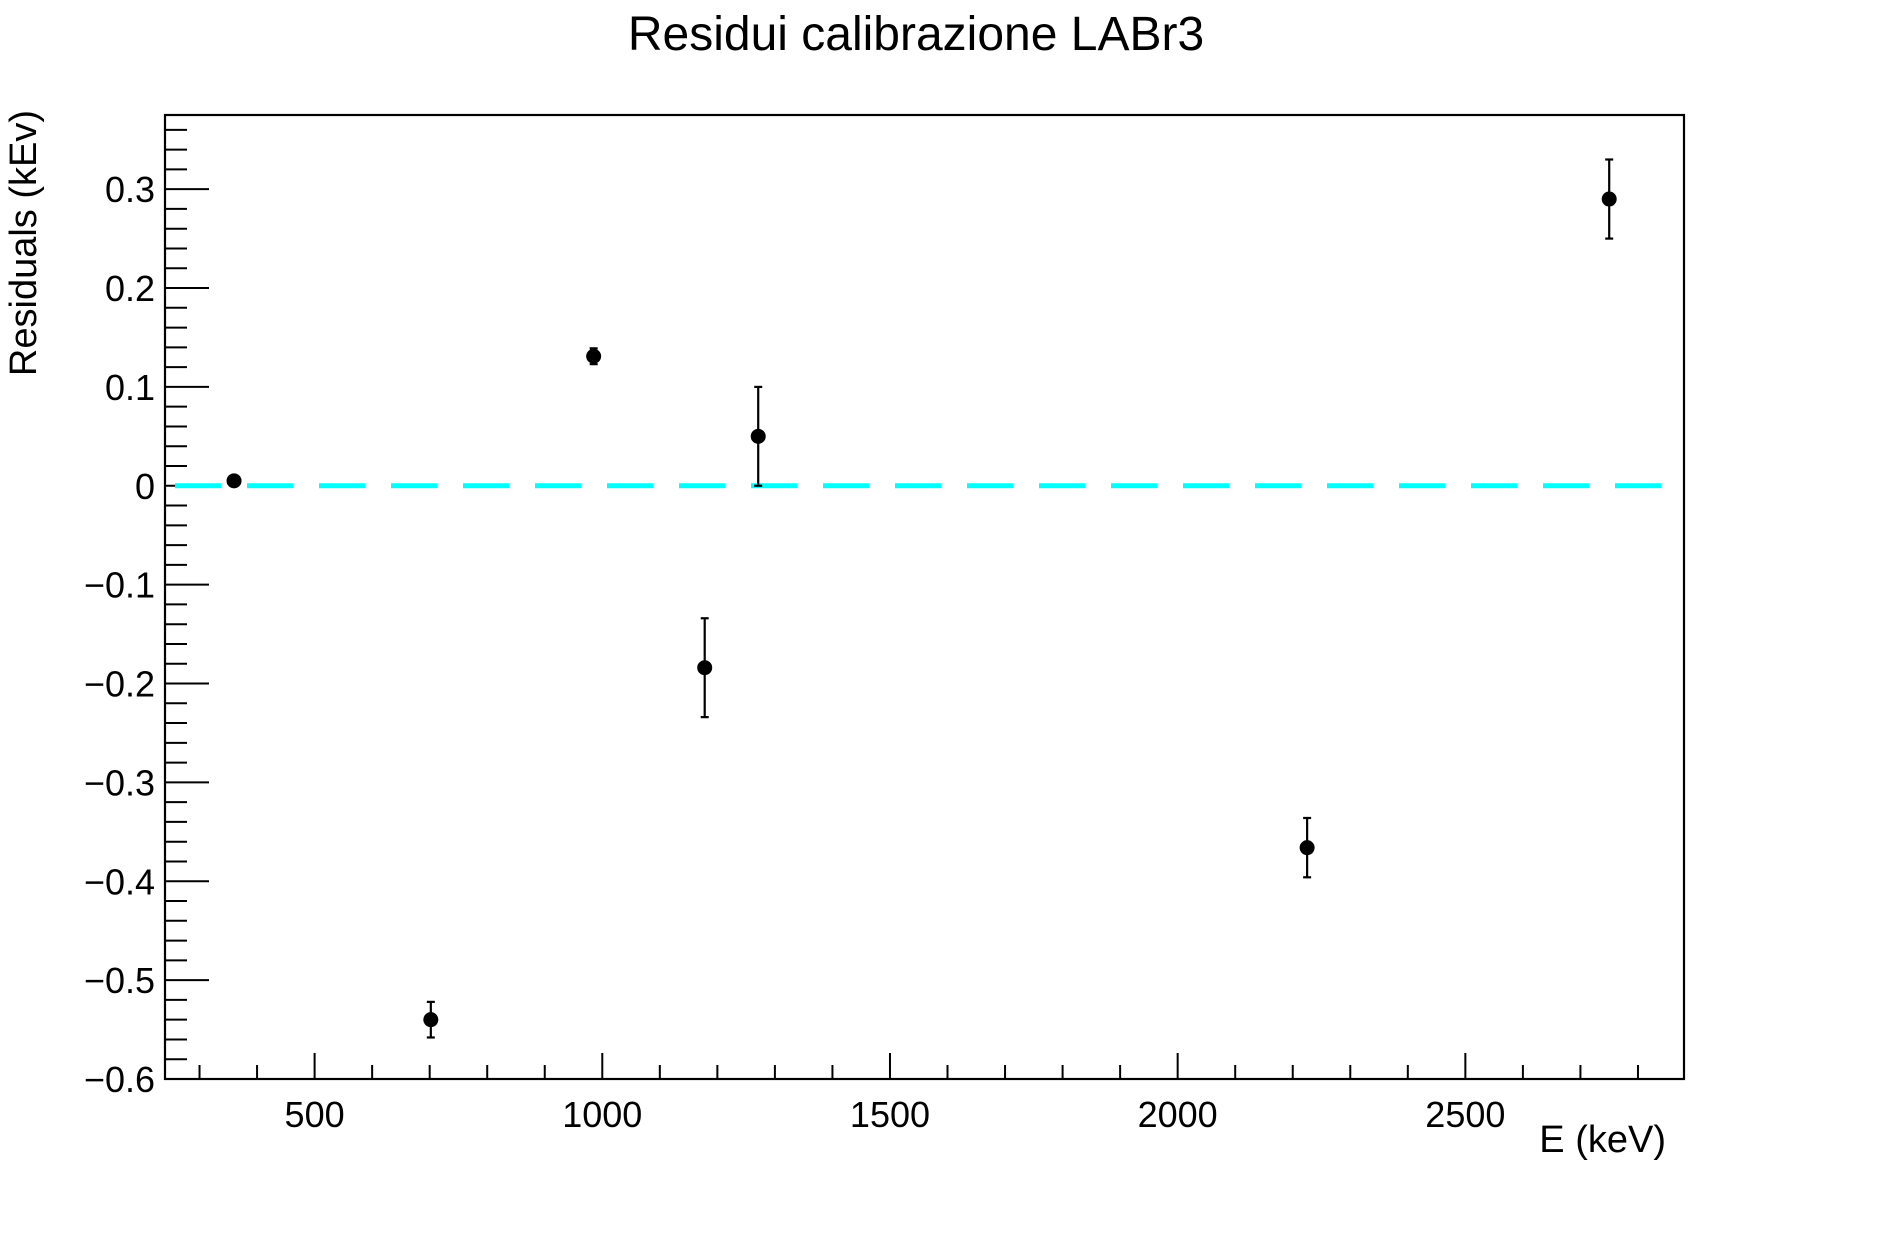 The height and width of the screenshot is (1244, 1879). I want to click on x-tick-label: 2500, so click(1465, 1114).